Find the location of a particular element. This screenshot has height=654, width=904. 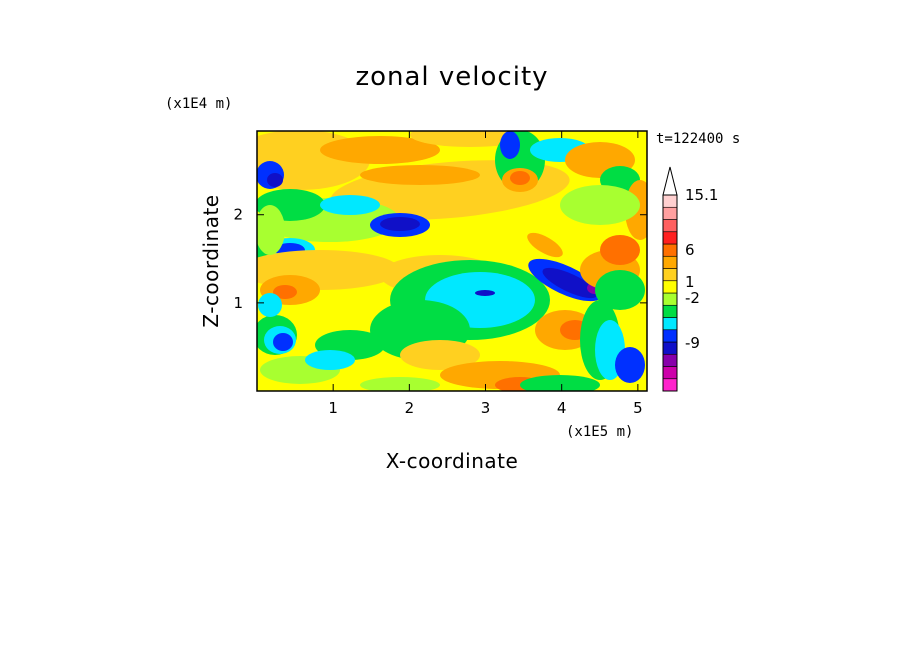

chart-title: zonal velocity is located at coordinates (451, 77).